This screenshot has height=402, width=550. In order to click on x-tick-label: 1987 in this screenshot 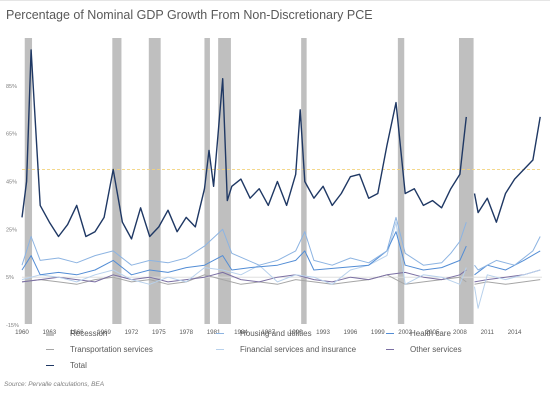, I will do `click(268, 332)`.